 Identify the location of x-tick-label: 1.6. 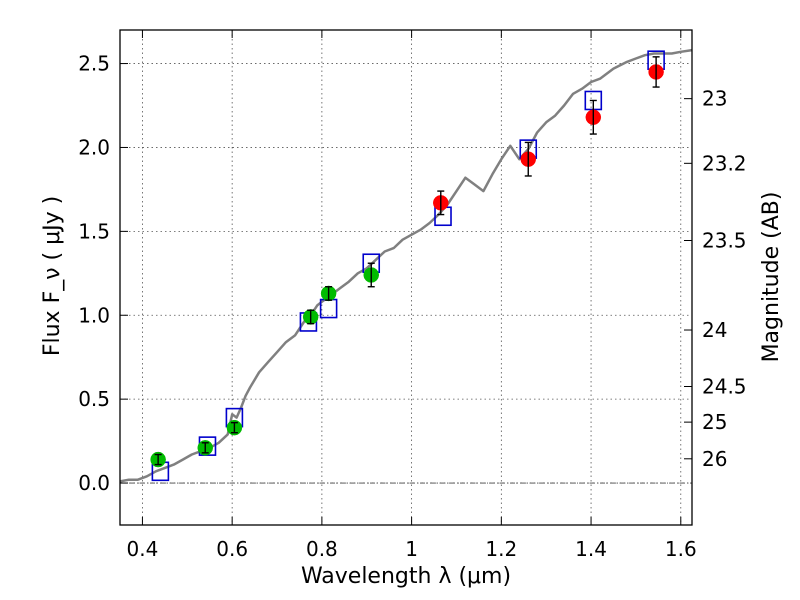
(681, 549).